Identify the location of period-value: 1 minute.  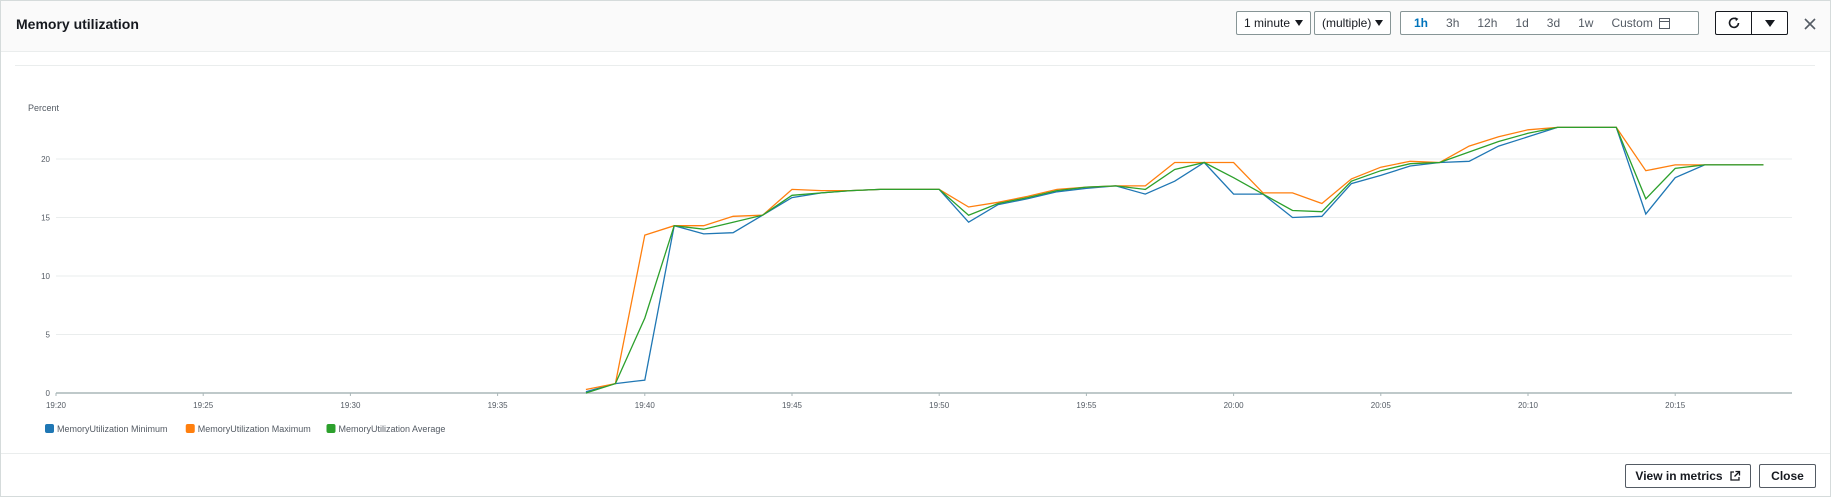
(1267, 23).